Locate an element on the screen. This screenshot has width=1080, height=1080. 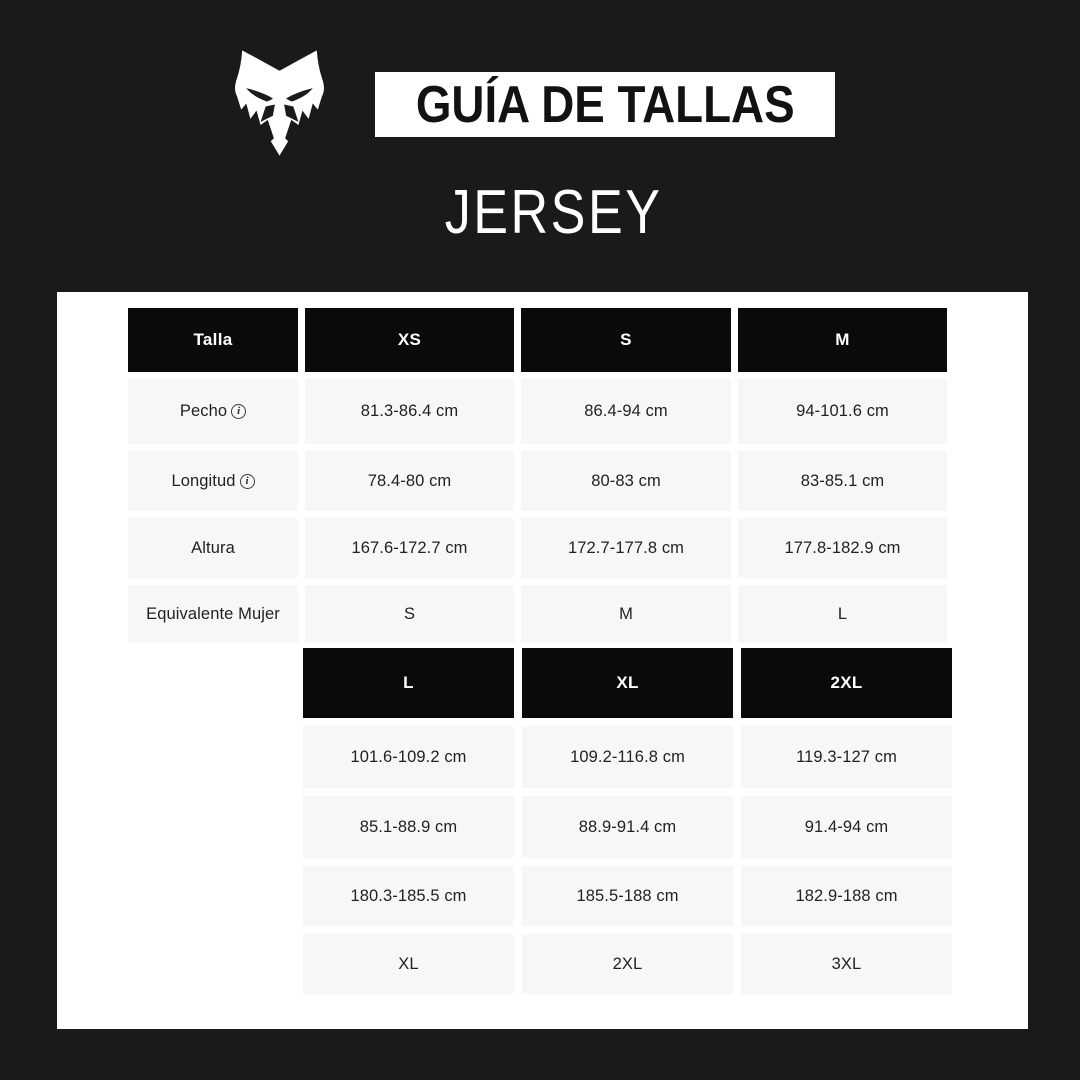
cell-longitud-2xl: 91.4-94 cm is located at coordinates (846, 827).